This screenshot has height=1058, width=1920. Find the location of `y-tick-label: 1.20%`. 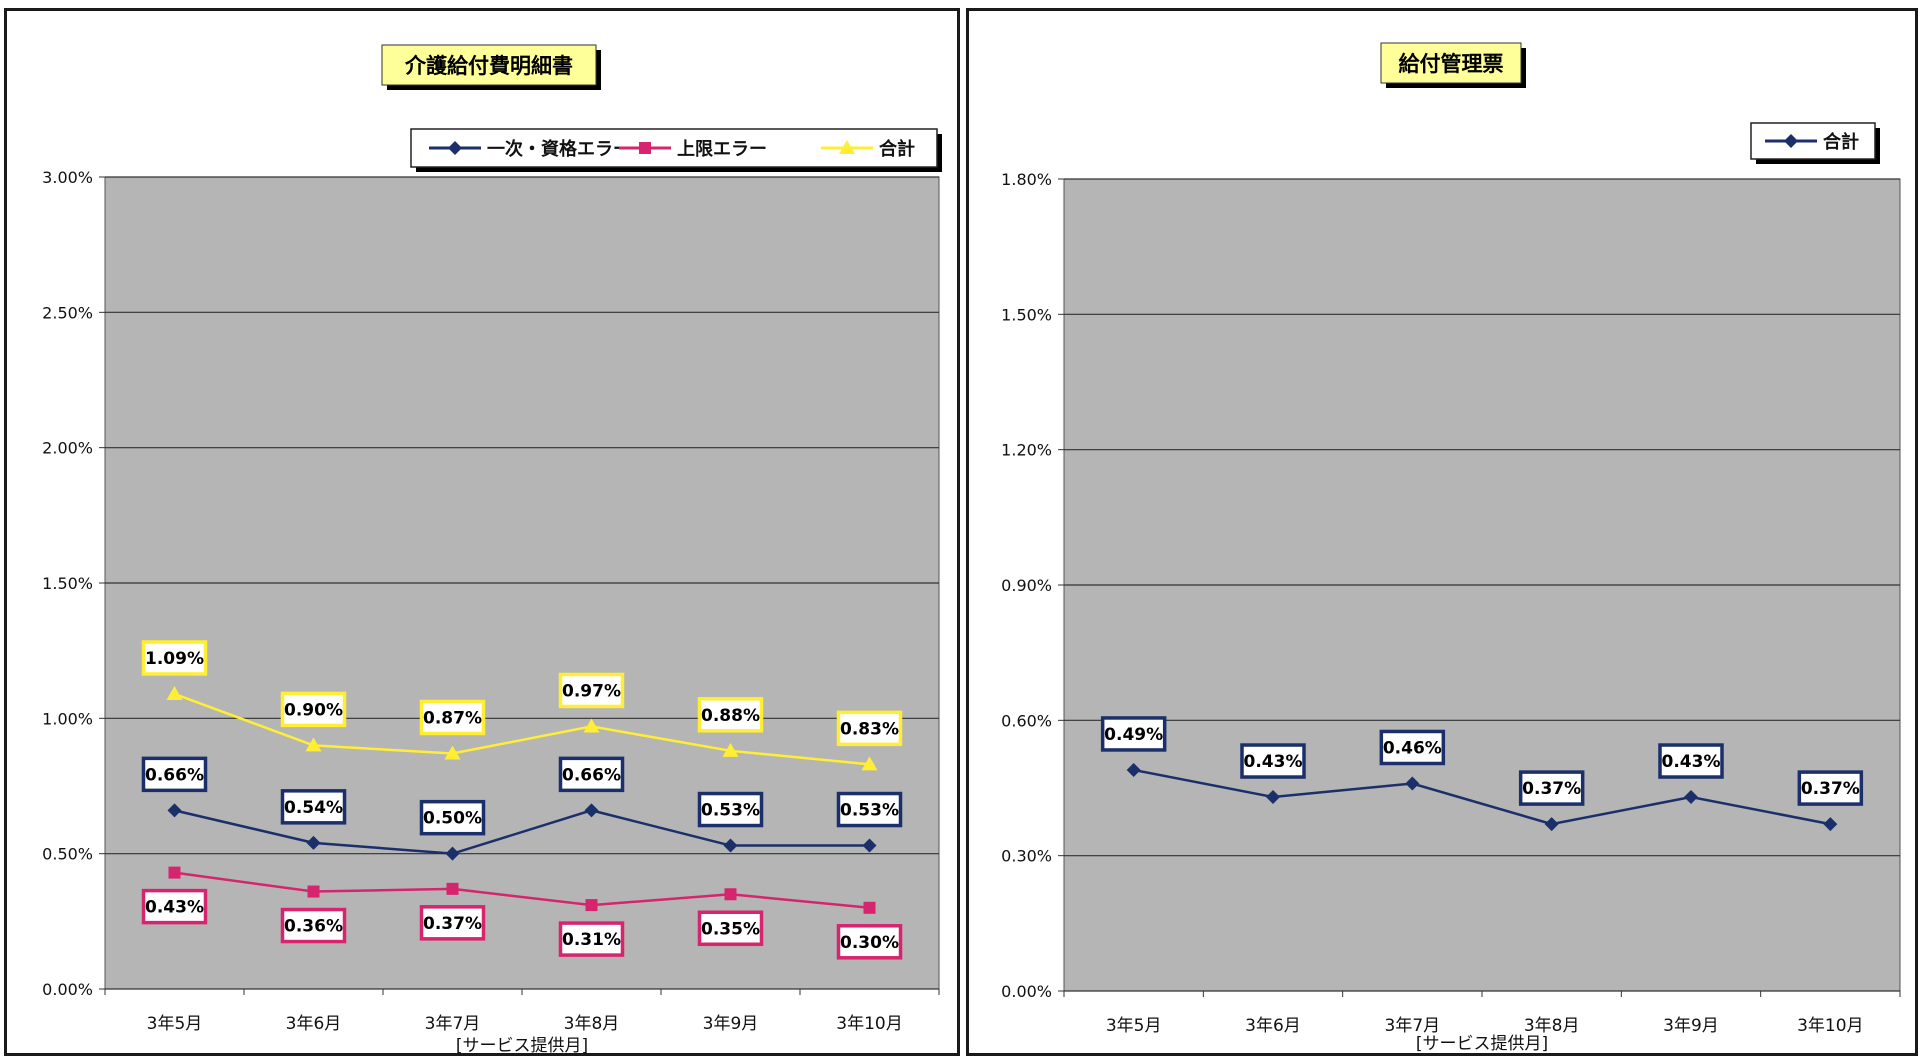

y-tick-label: 1.20% is located at coordinates (1026, 450).